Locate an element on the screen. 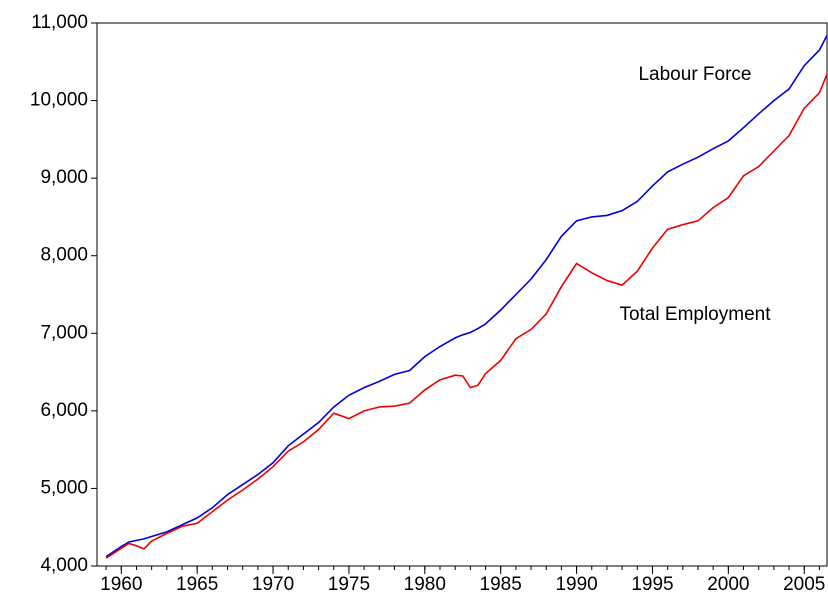 Image resolution: width=828 pixels, height=606 pixels. y-tick-label: 10,000 is located at coordinates (59, 100).